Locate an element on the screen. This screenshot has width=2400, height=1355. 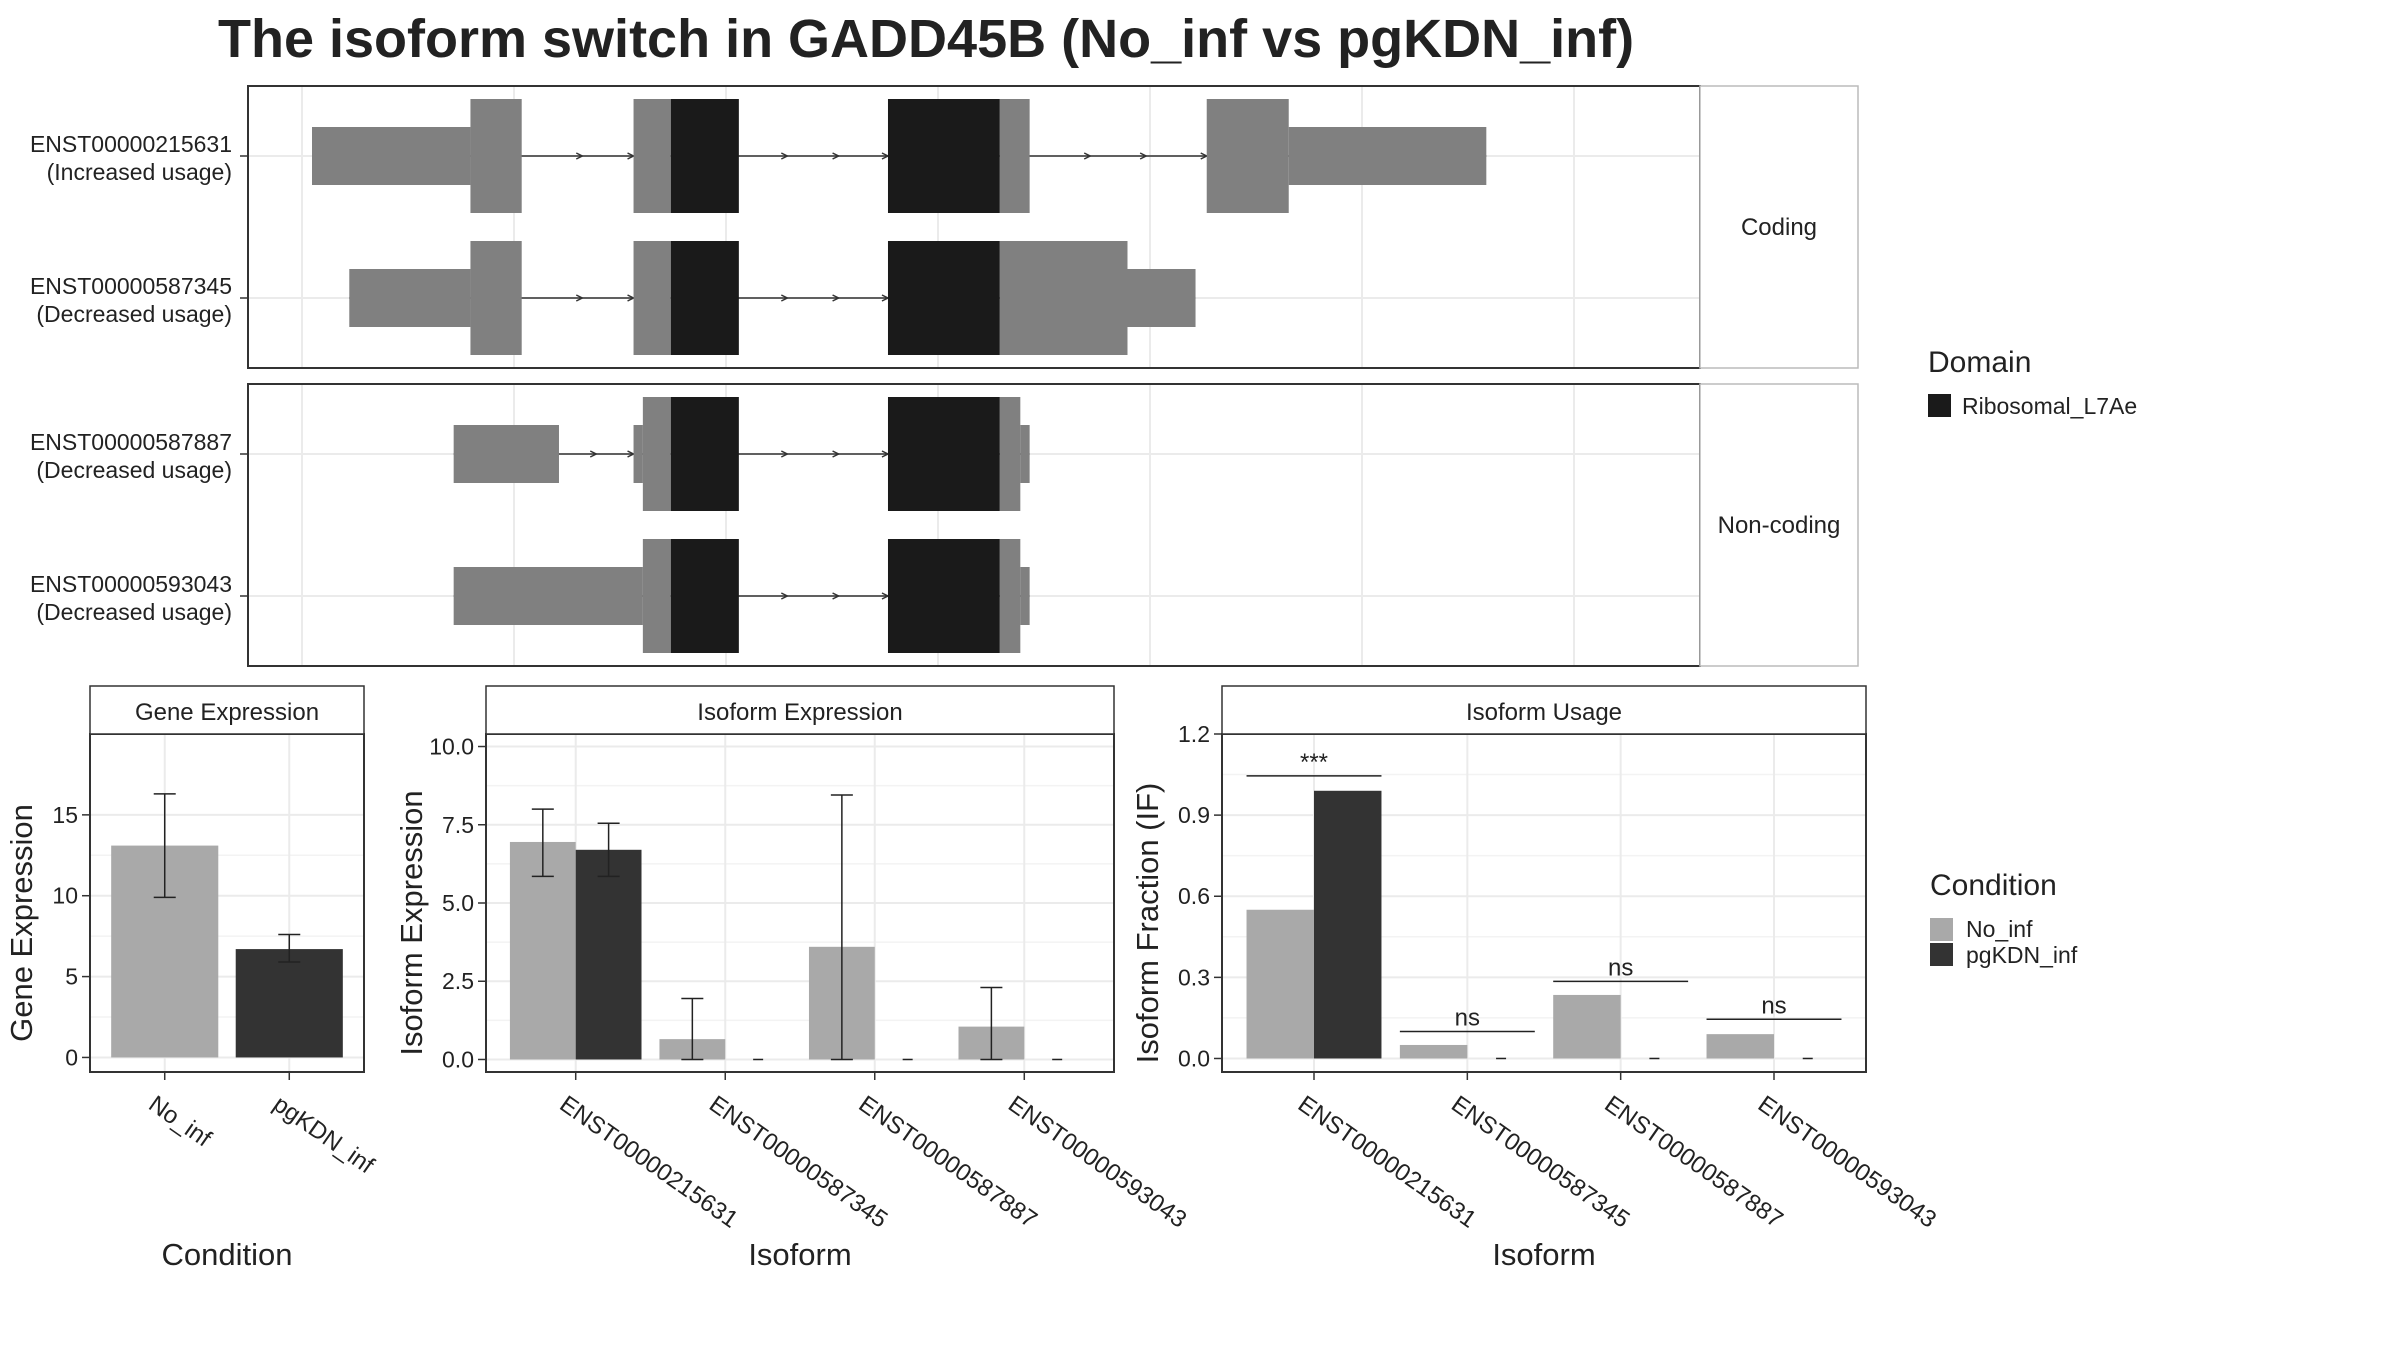
condition-legend-title: Condition is located at coordinates (1993, 885).